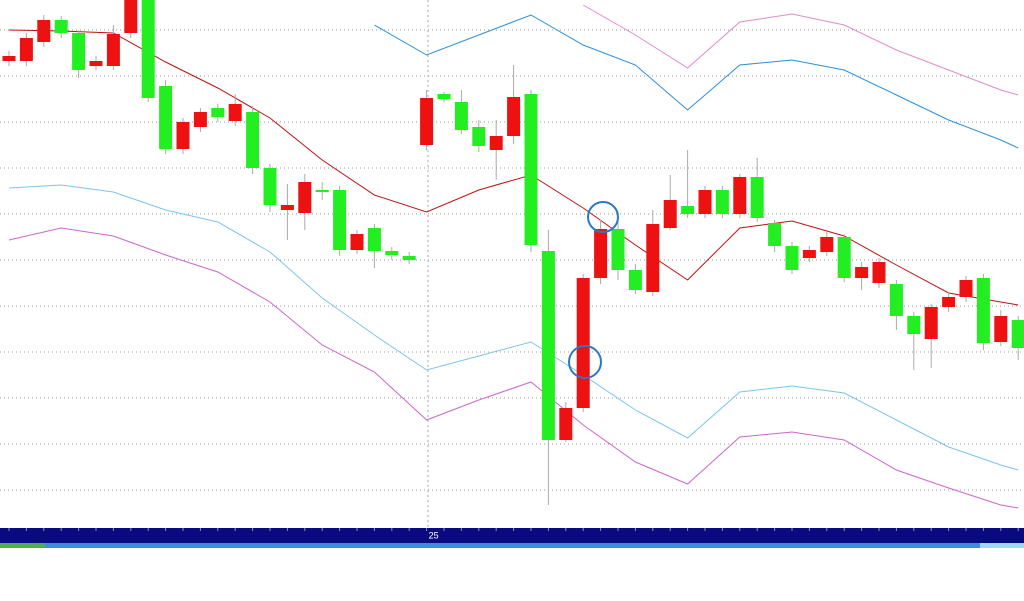  Describe the element at coordinates (22, 545) in the screenshot. I see `scroll-thumb` at that location.